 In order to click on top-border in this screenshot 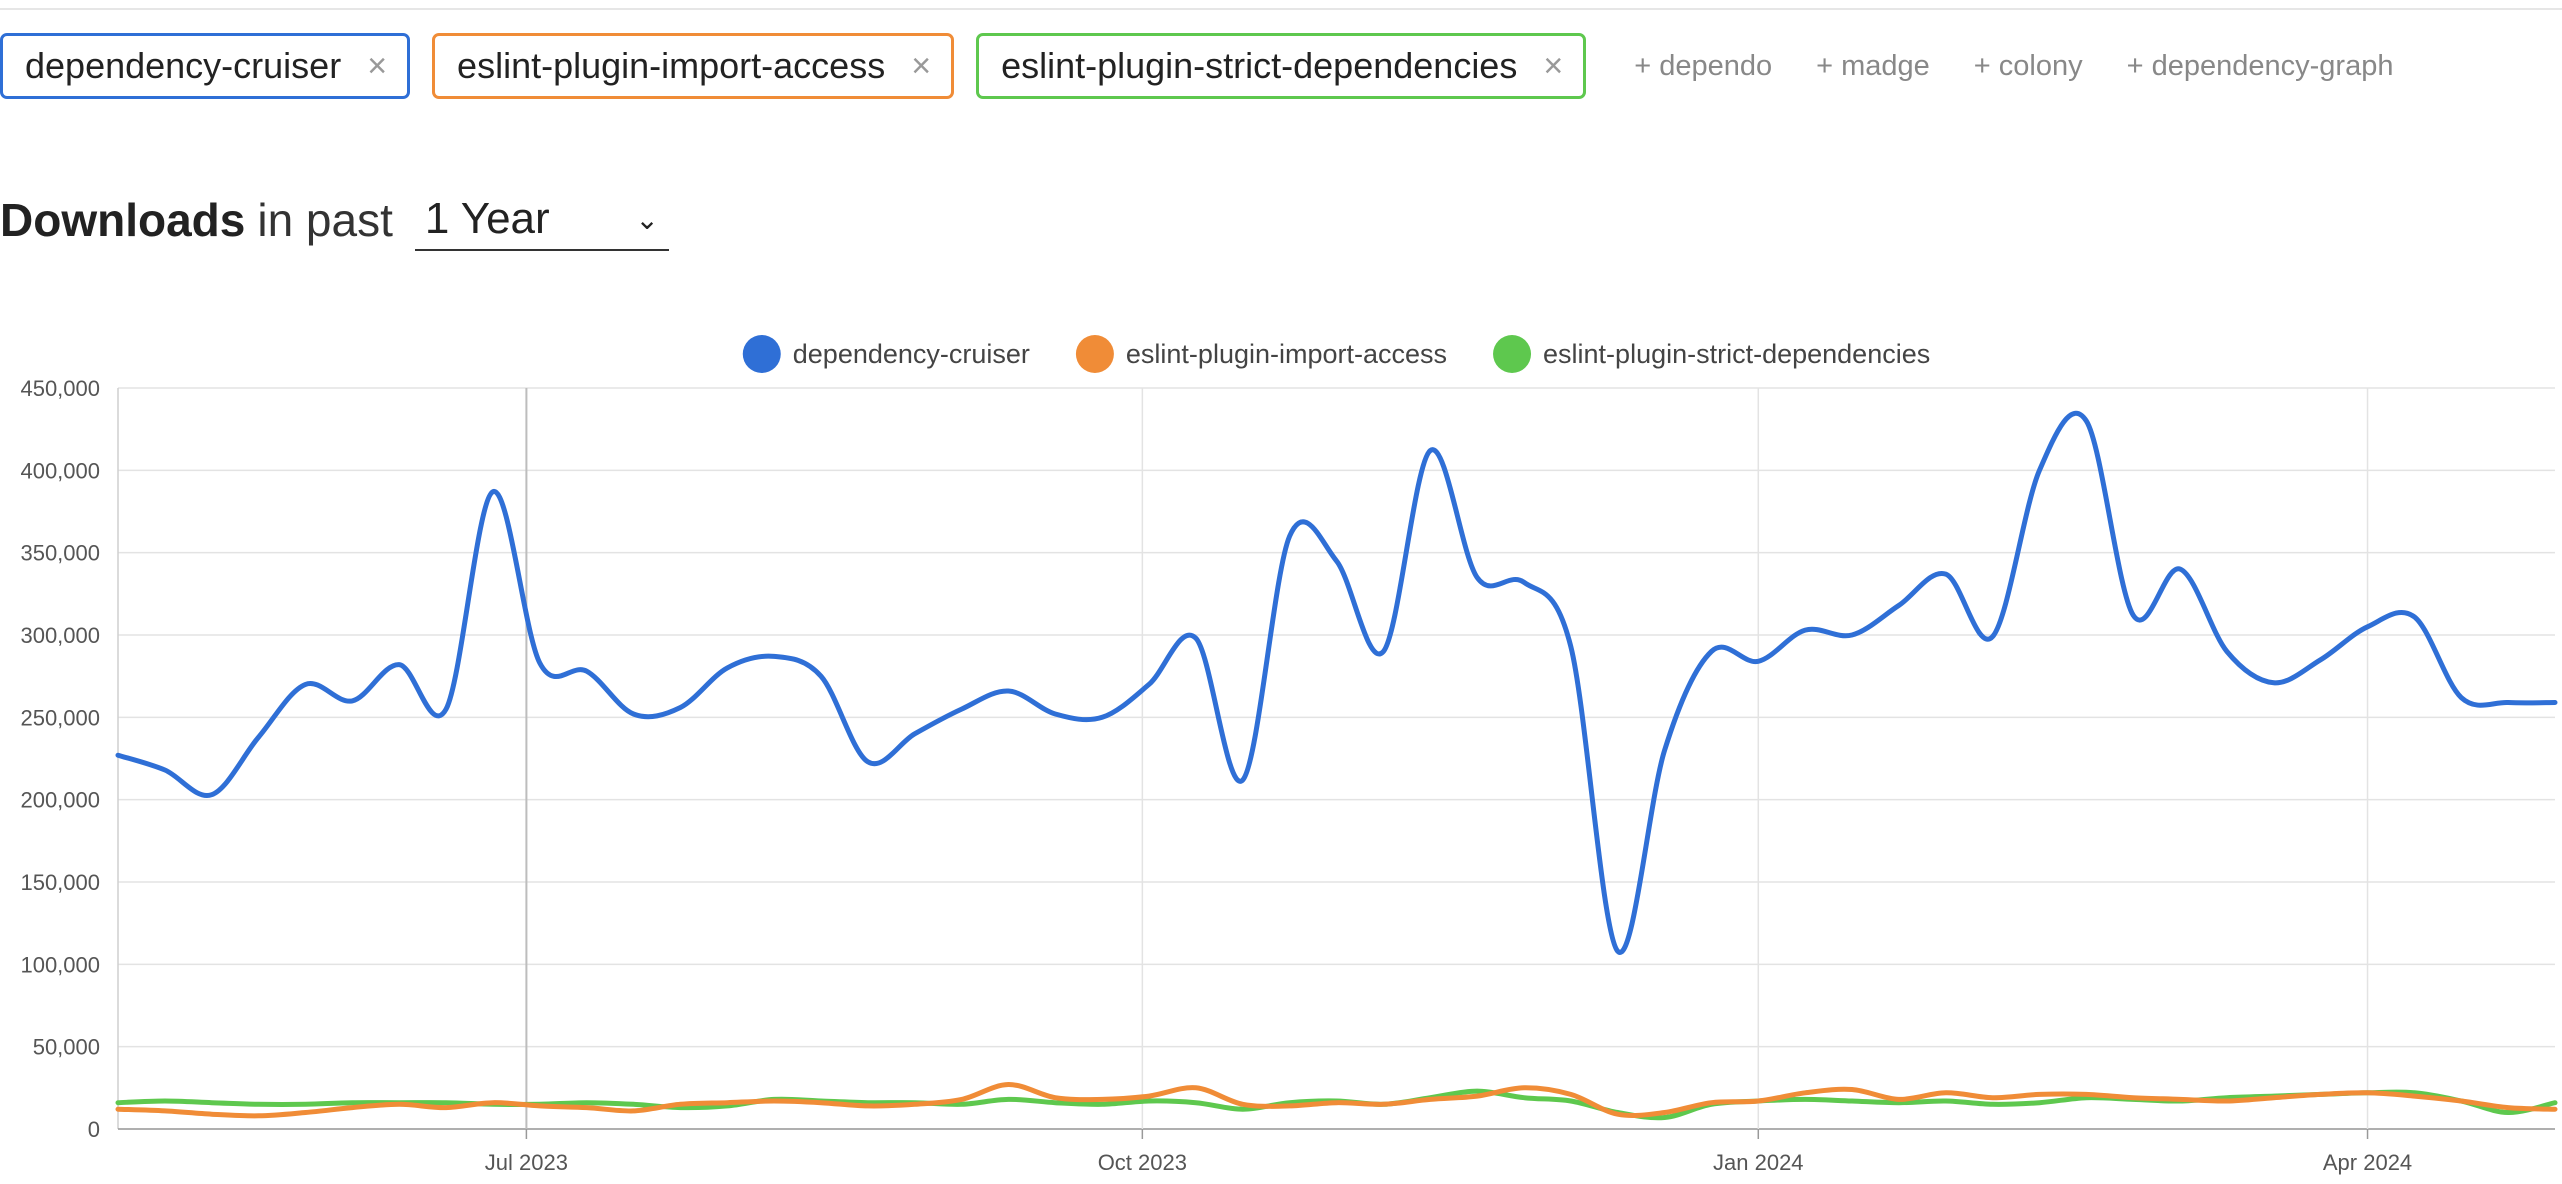, I will do `click(1281, 5)`.